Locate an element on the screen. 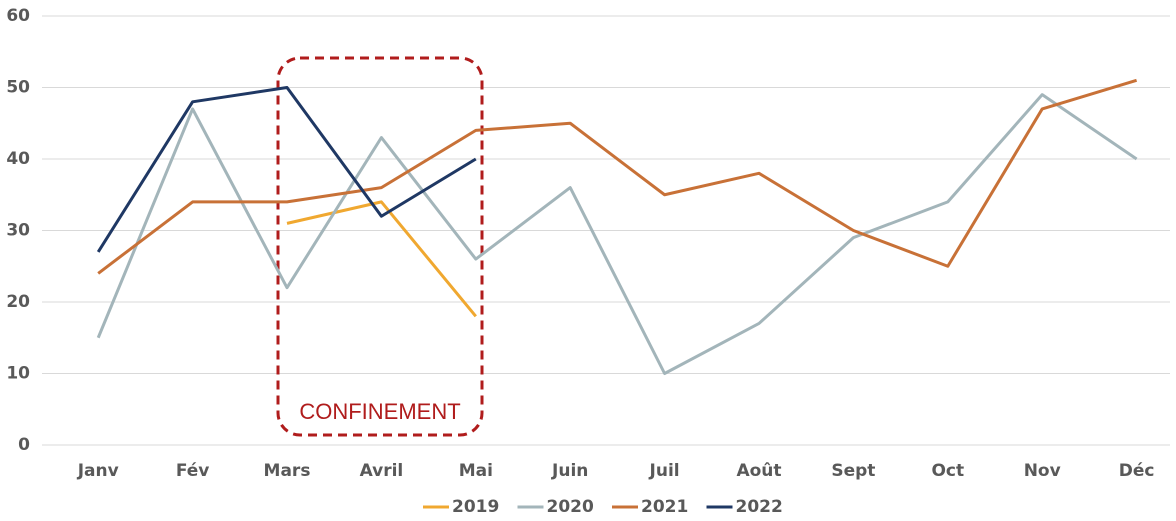  x-tick-label: Fév is located at coordinates (193, 471).